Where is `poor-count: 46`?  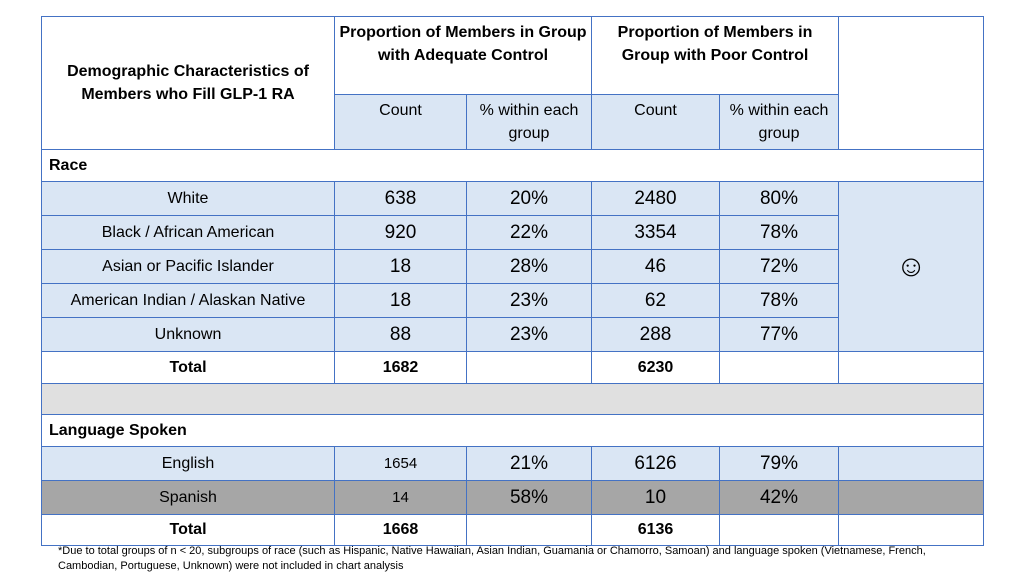 poor-count: 46 is located at coordinates (655, 266).